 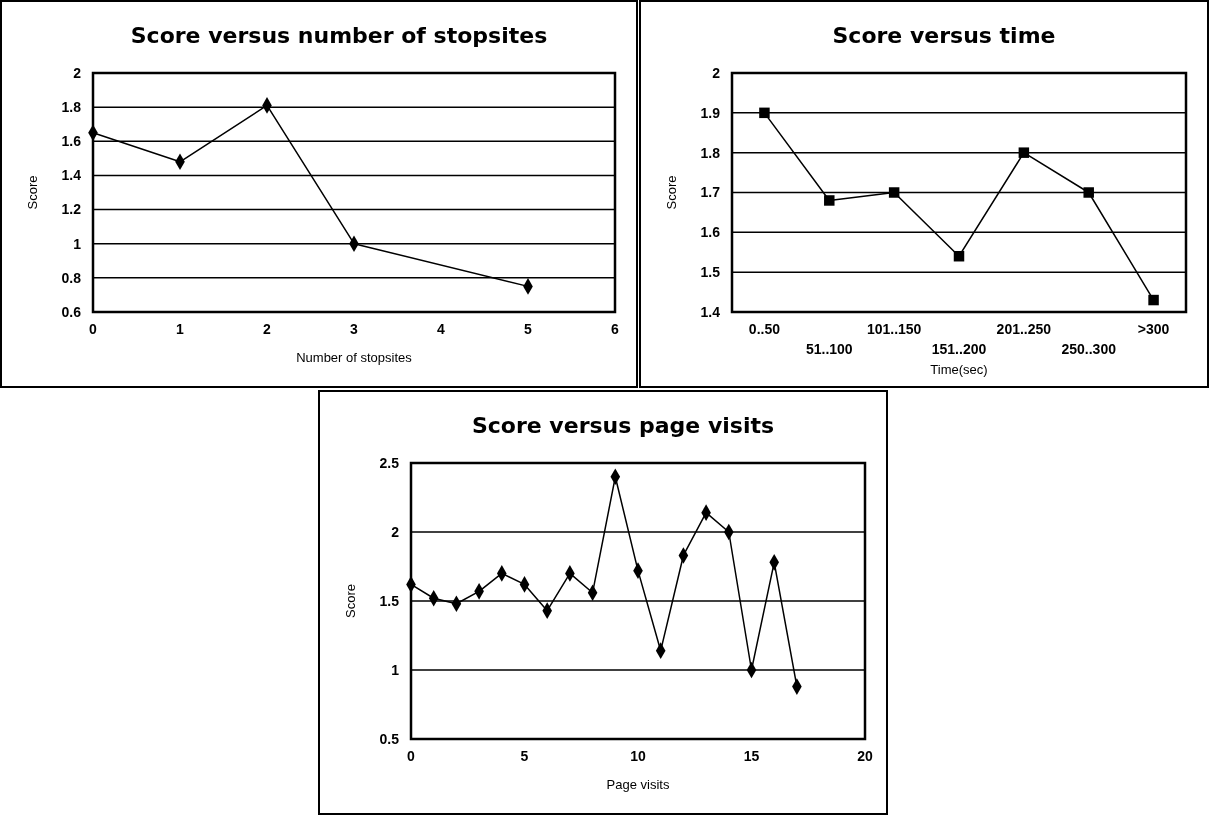 I want to click on x-tick-label: 10, so click(x=638, y=756).